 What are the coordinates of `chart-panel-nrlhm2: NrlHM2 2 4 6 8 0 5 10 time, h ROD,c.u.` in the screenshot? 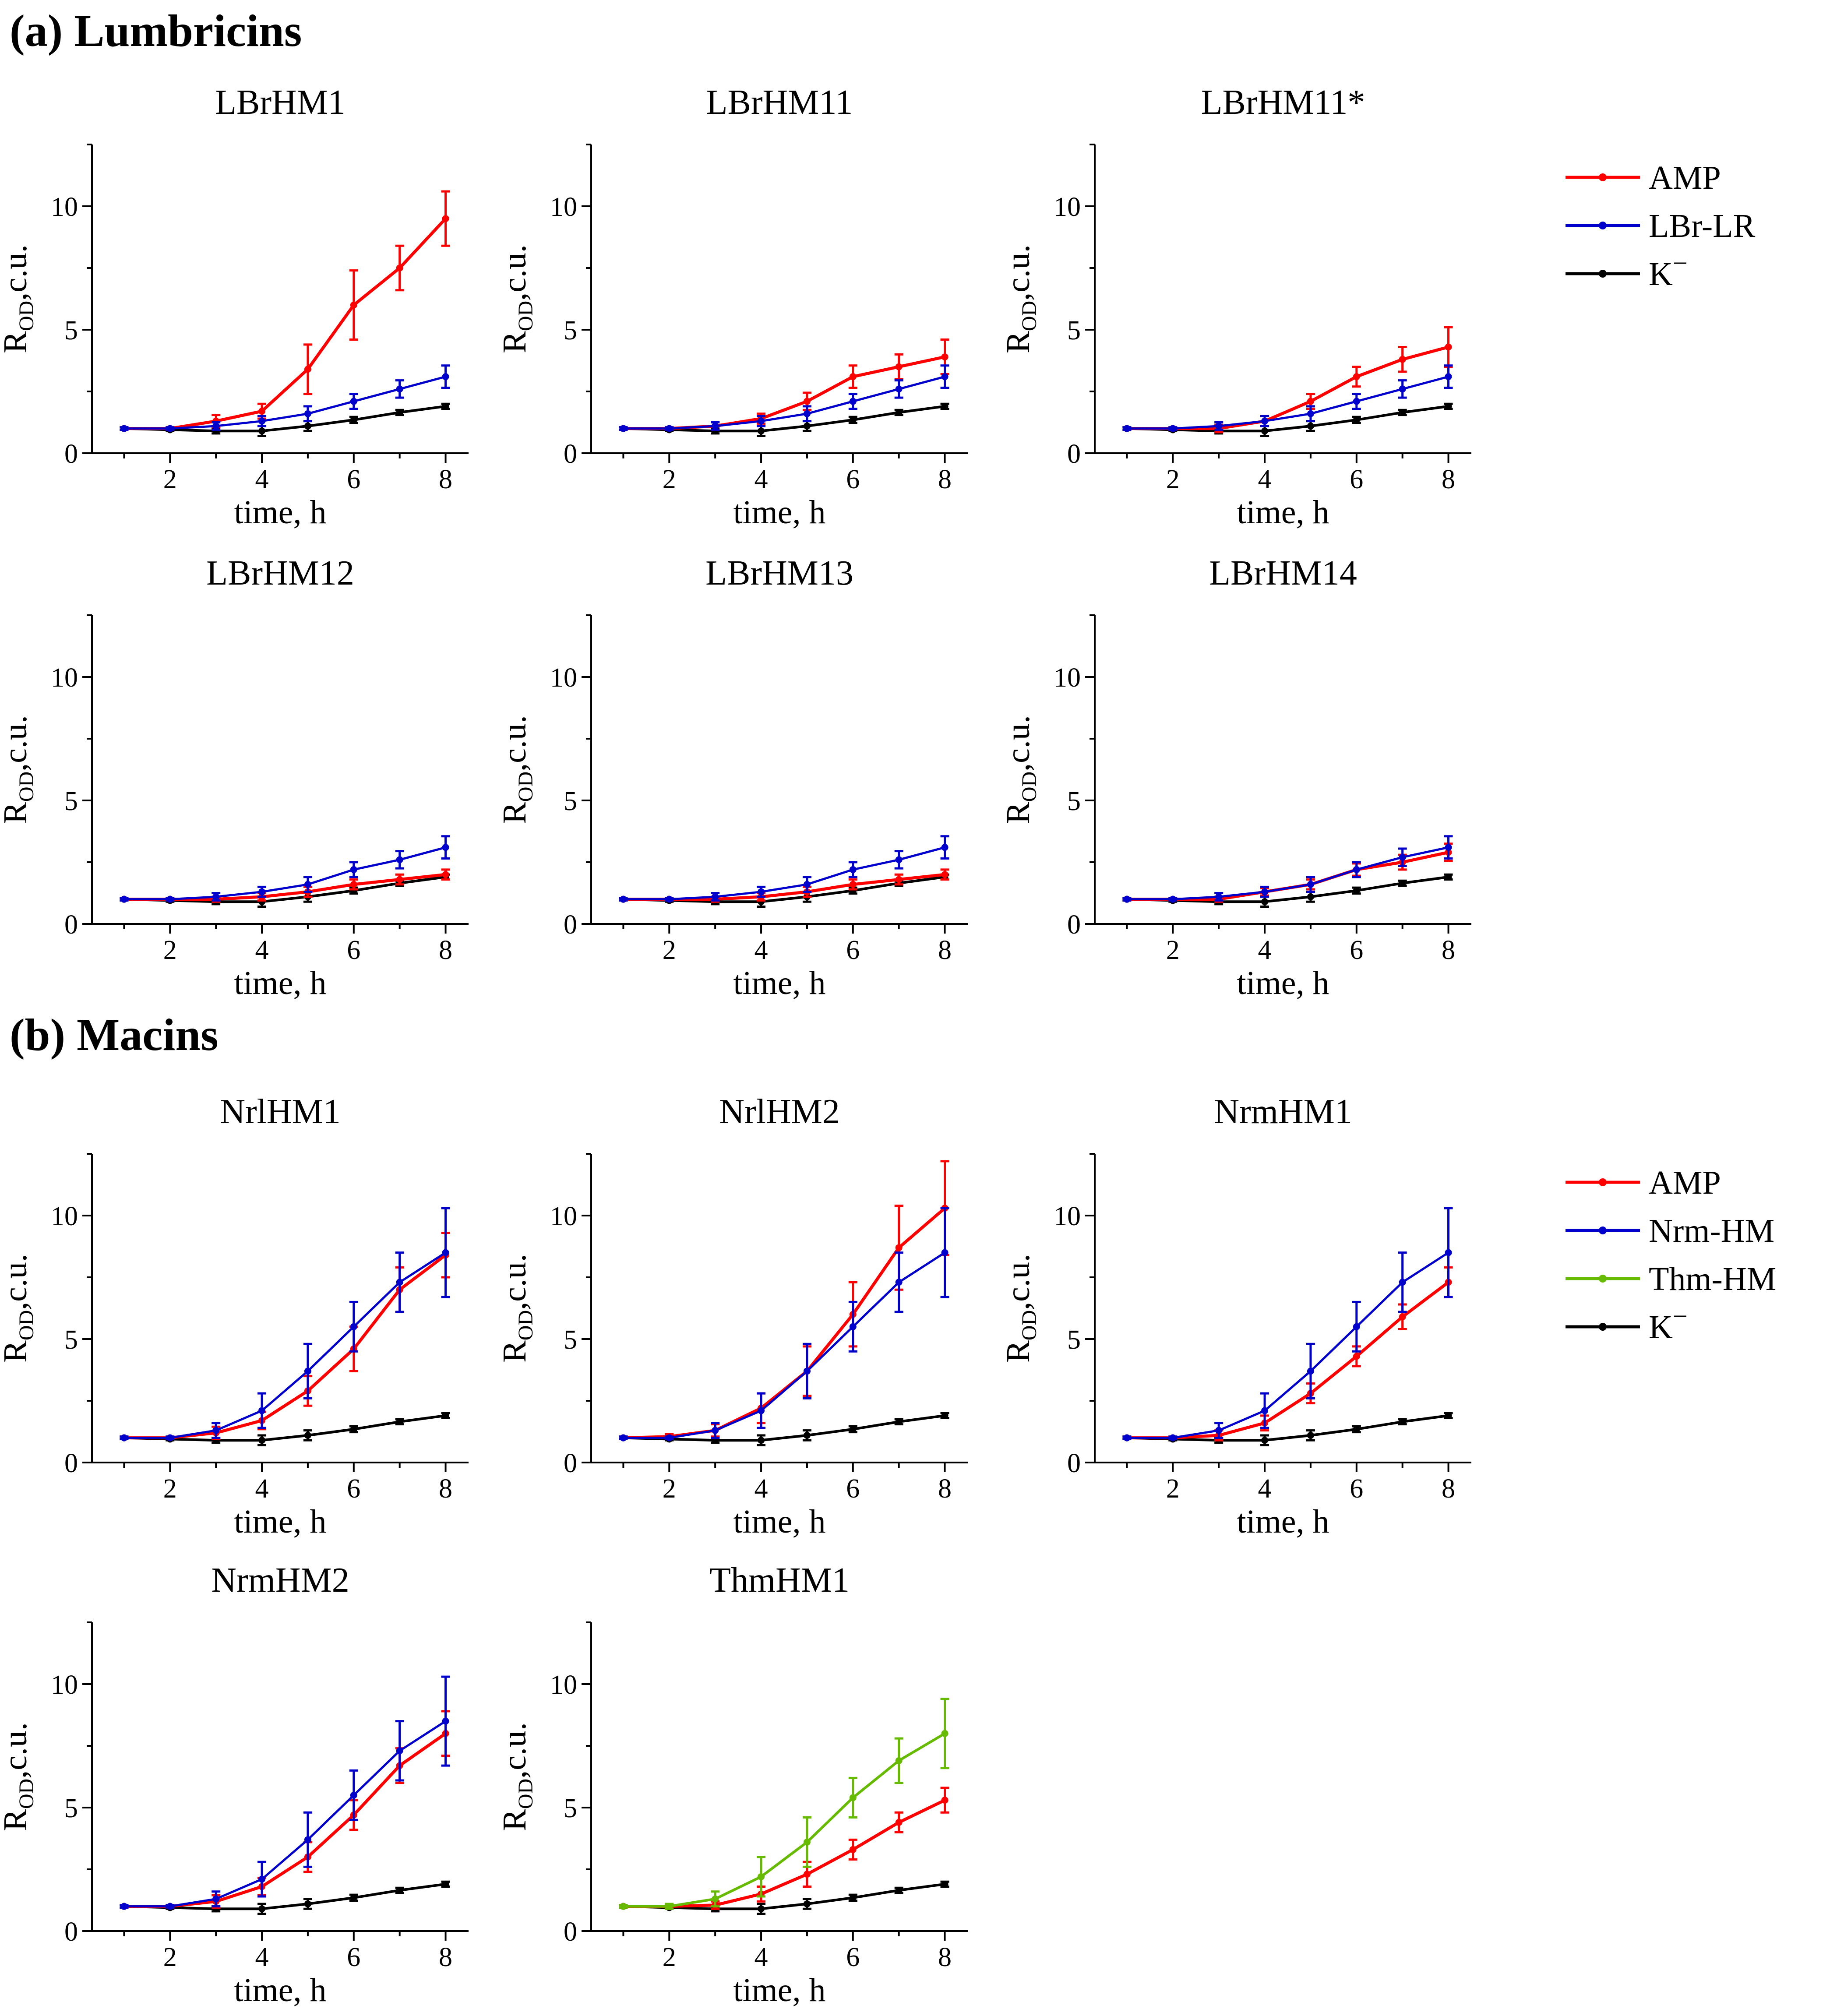 It's located at (732, 1316).